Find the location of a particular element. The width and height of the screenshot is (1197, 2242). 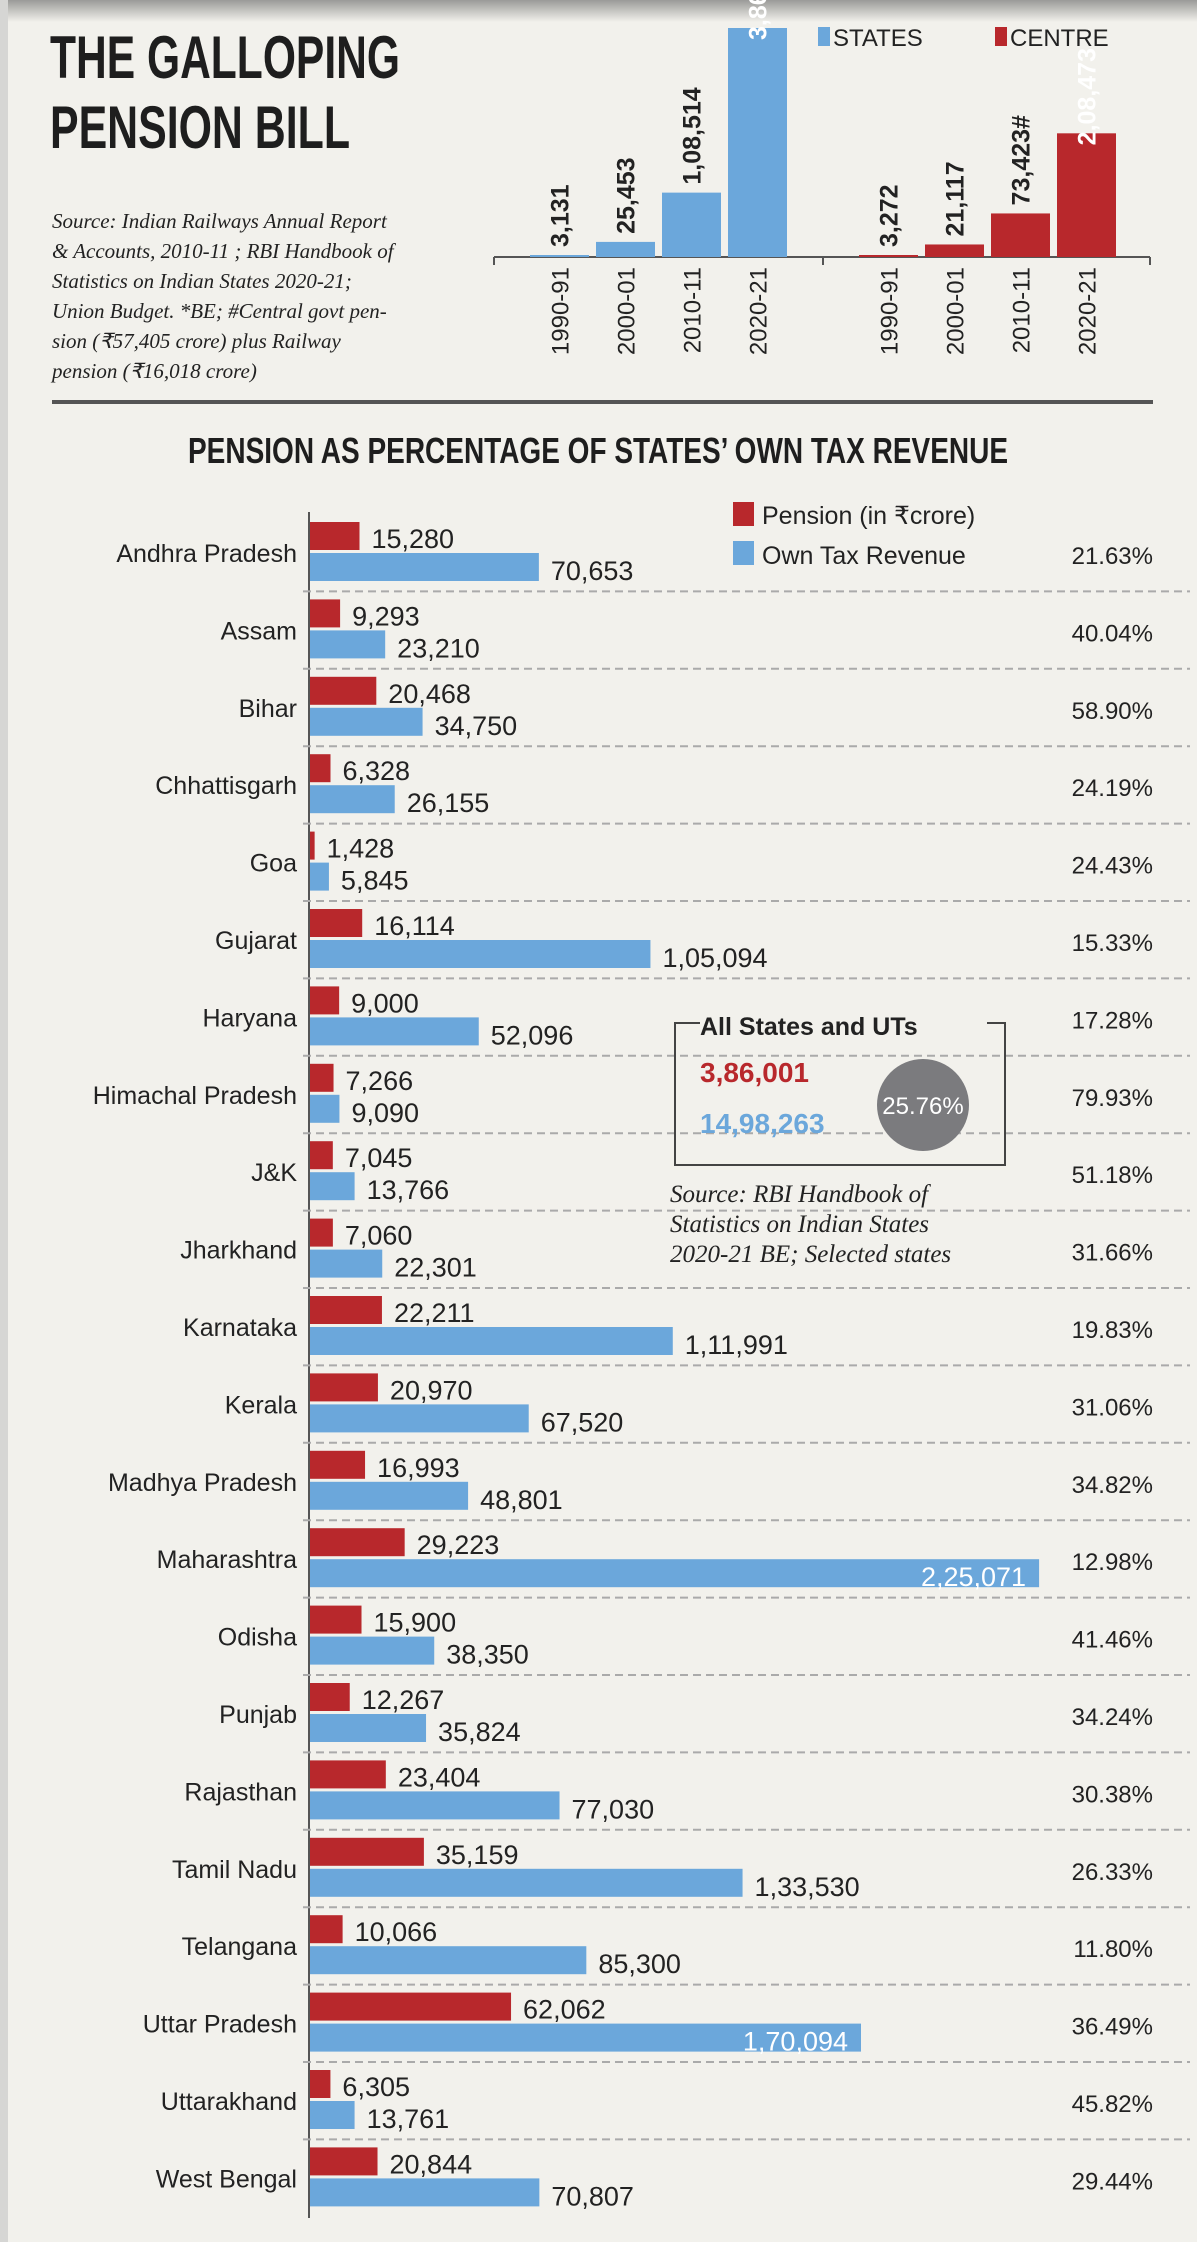

own-tax-value-label: 1,70,094 is located at coordinates (795, 2042).